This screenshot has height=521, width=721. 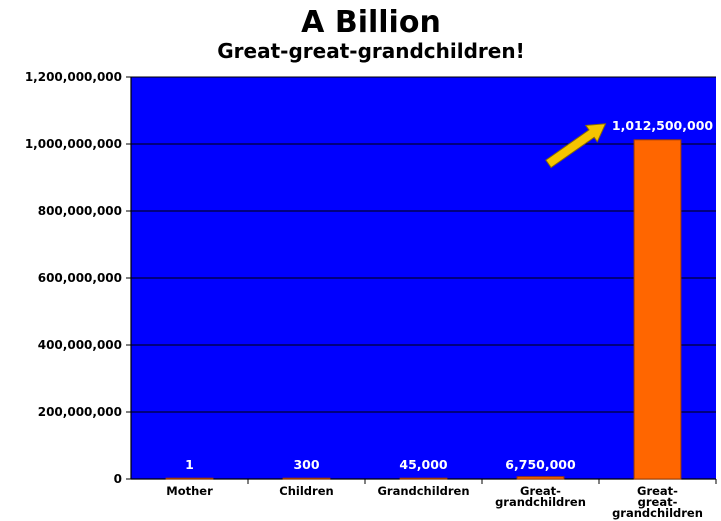 I want to click on bar-value-label: 1,012,500,000, so click(x=663, y=125).